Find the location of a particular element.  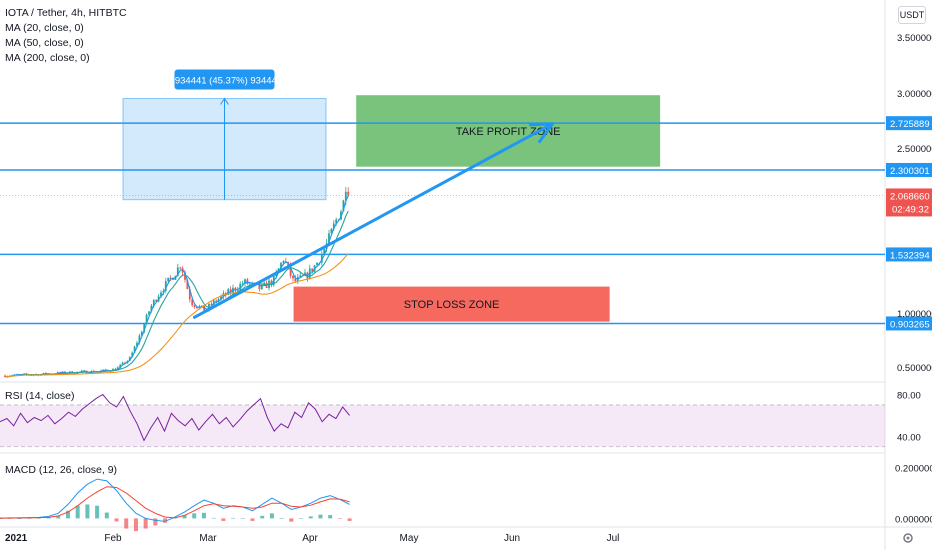

level-price-label: 2.300301 is located at coordinates (910, 171).